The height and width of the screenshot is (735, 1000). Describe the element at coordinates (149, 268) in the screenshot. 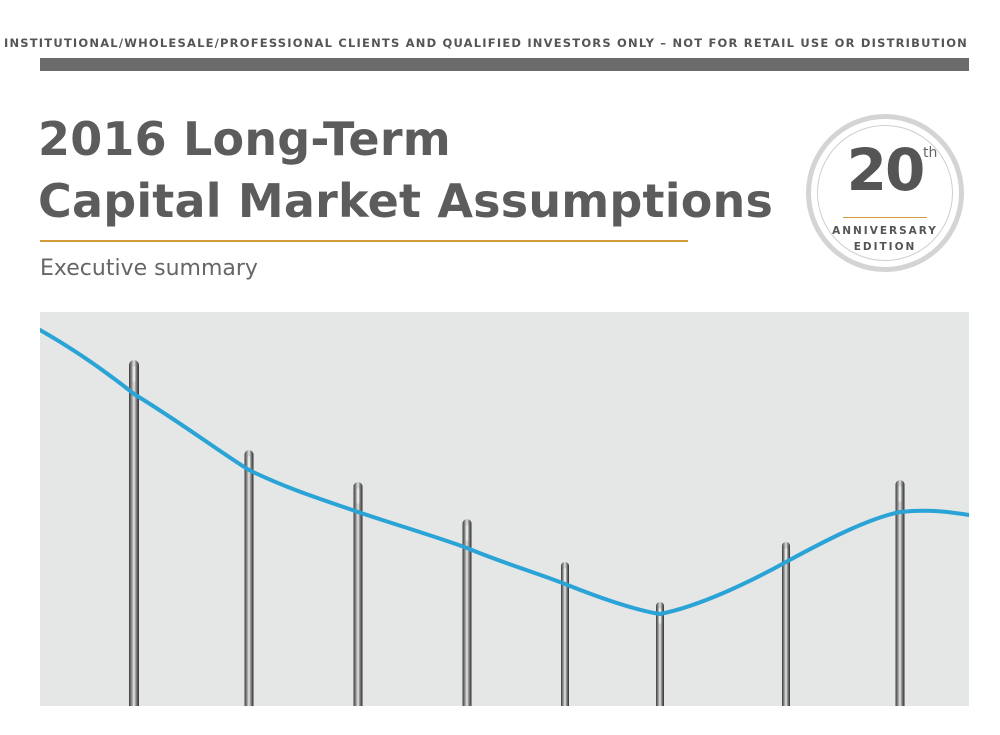

I see `subtitle: Executive summary` at that location.